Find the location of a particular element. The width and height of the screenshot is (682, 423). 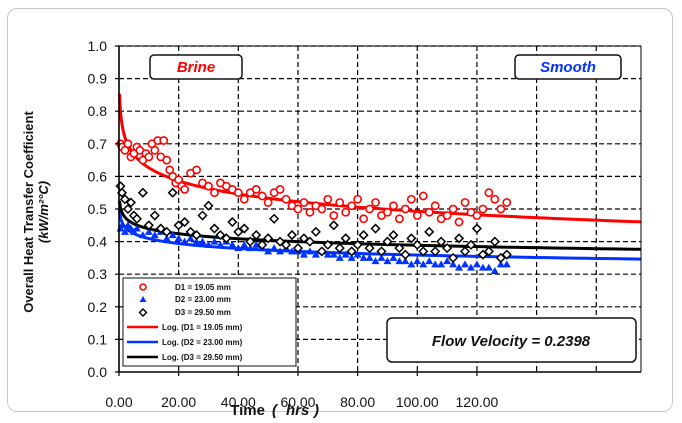

legend-item-fit-d1: Log. (D1 = 19.05 mm) is located at coordinates (185, 327).